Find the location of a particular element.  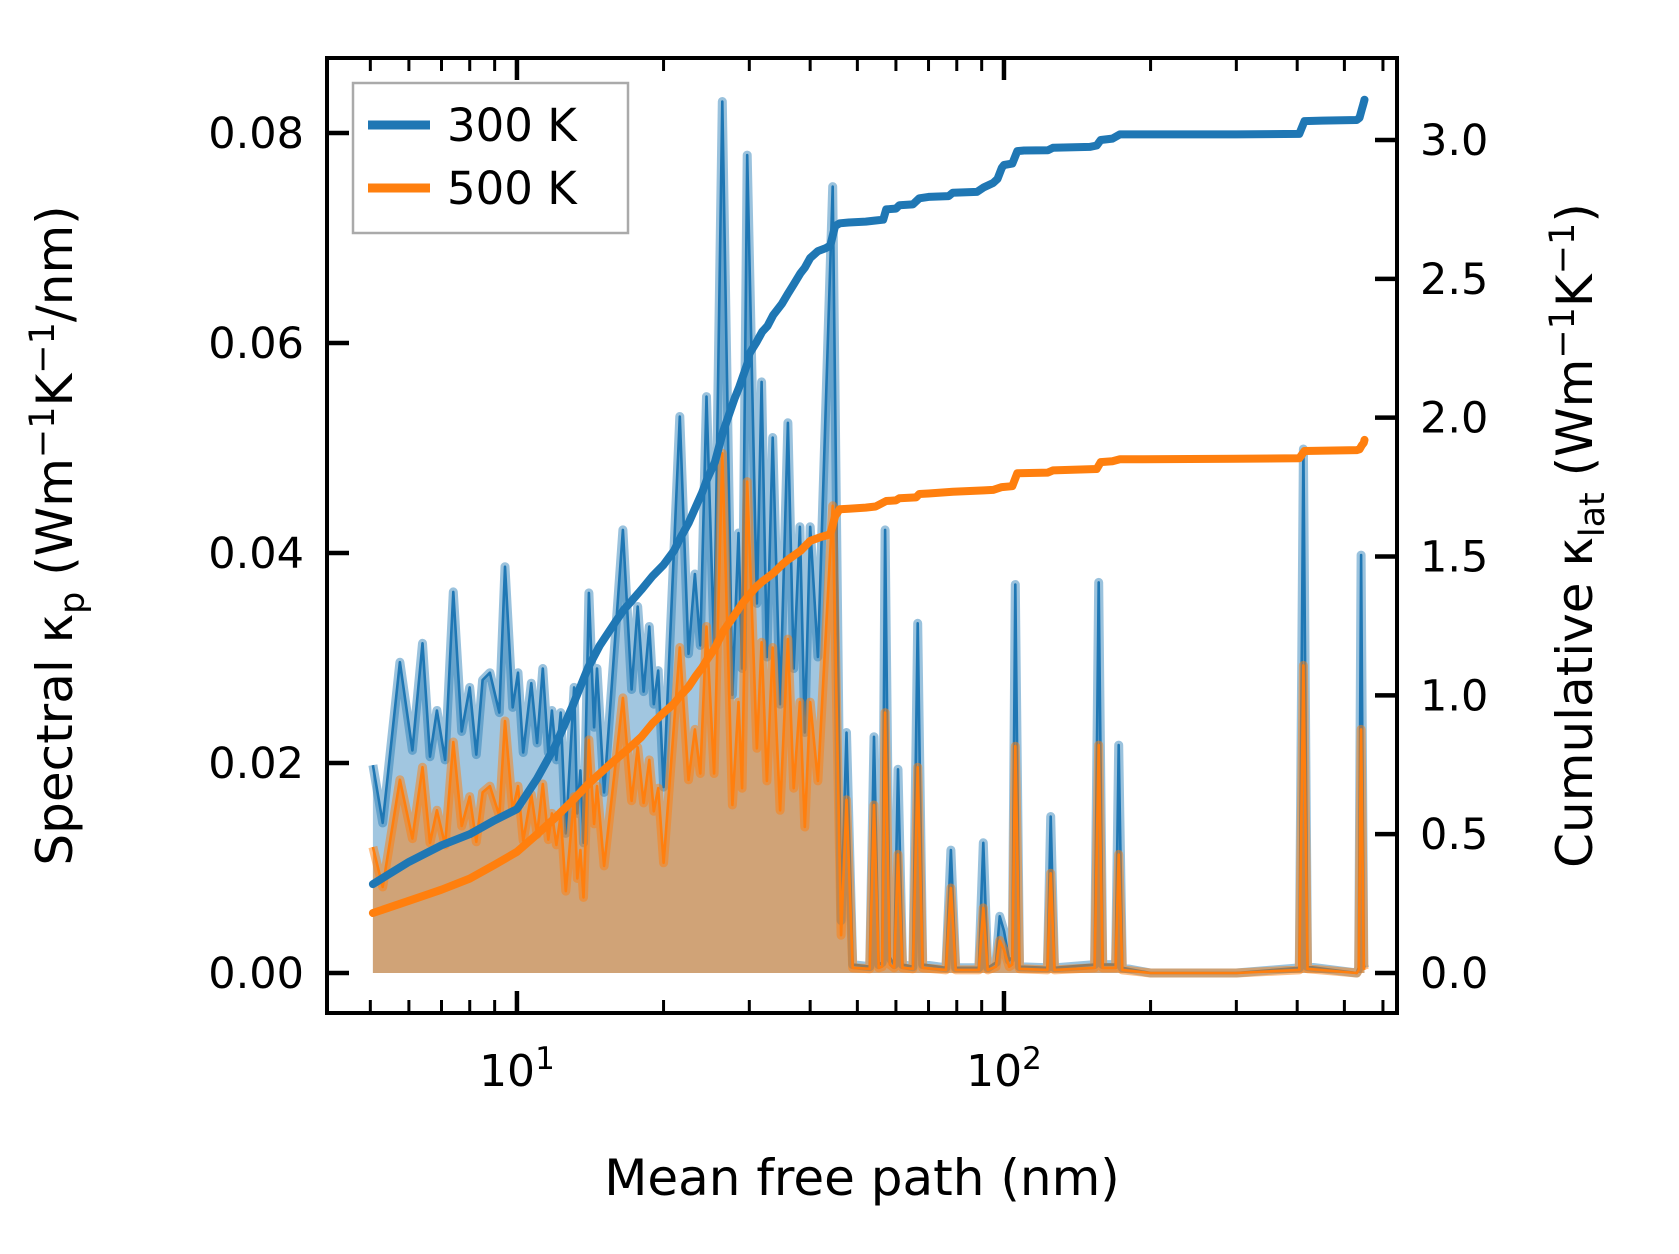

x-tick-label: 10¹ is located at coordinates (517, 1069).